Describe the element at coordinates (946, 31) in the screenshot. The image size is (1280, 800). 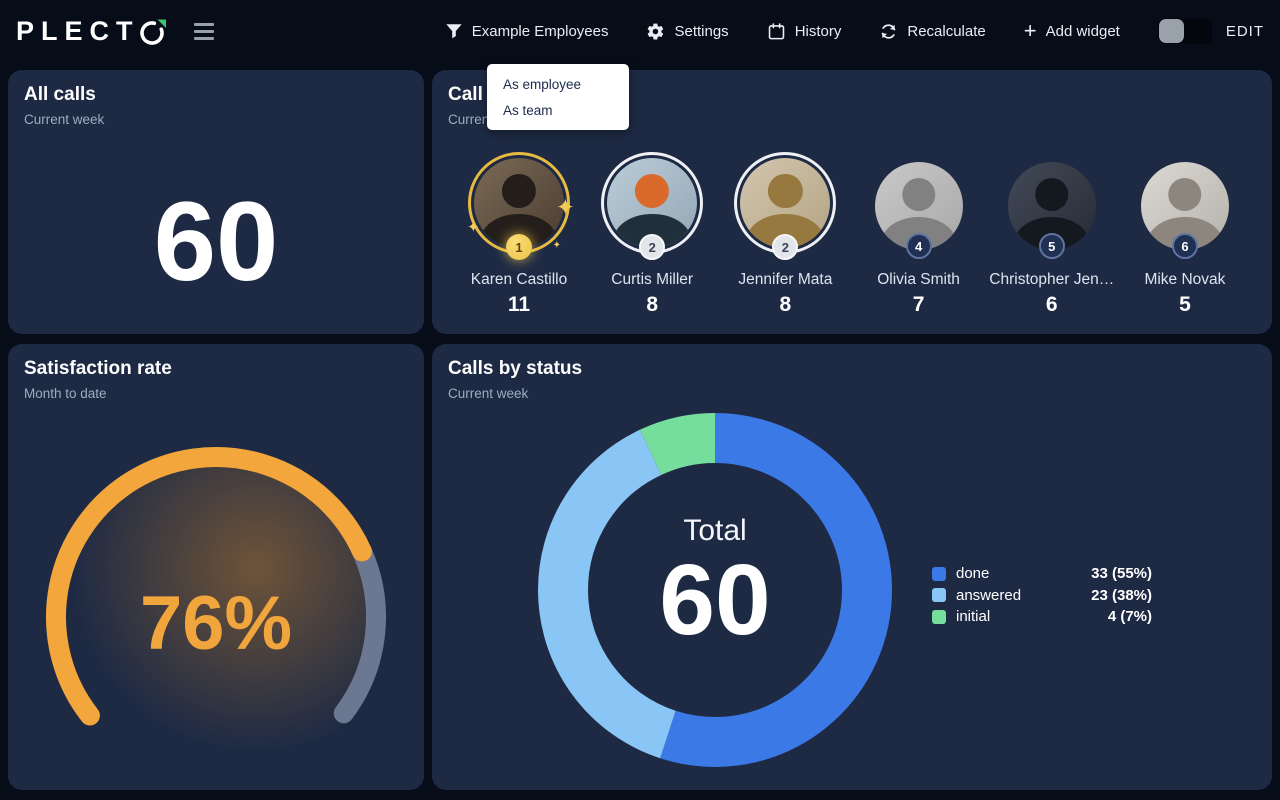
I see `recalculate-label: Recalculate` at that location.